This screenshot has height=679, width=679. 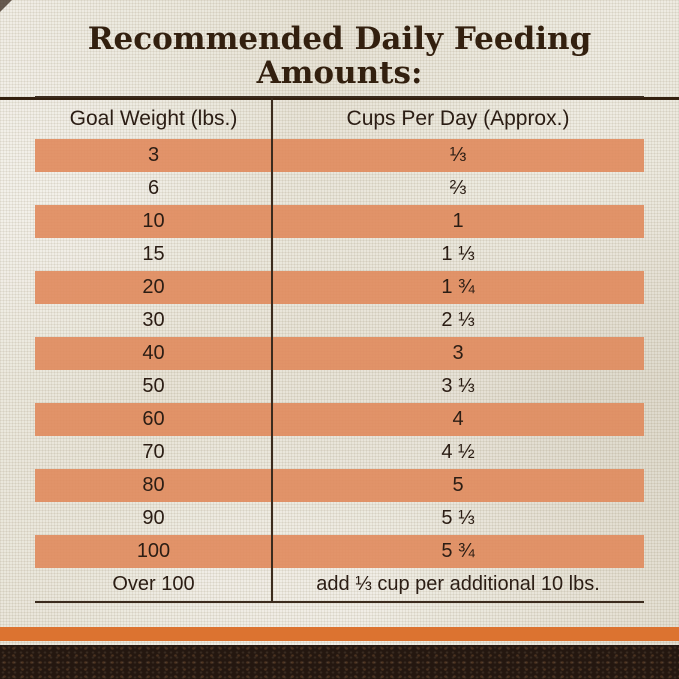 I want to click on table-row: 40 3, so click(x=339, y=353).